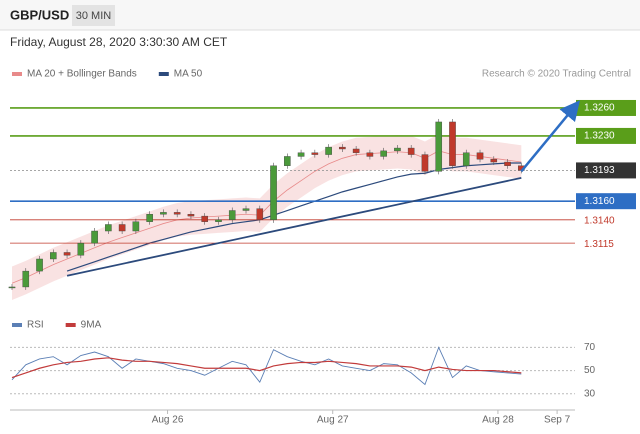 The height and width of the screenshot is (434, 640). Describe the element at coordinates (91, 325) in the screenshot. I see `legend-label: 9MA` at that location.